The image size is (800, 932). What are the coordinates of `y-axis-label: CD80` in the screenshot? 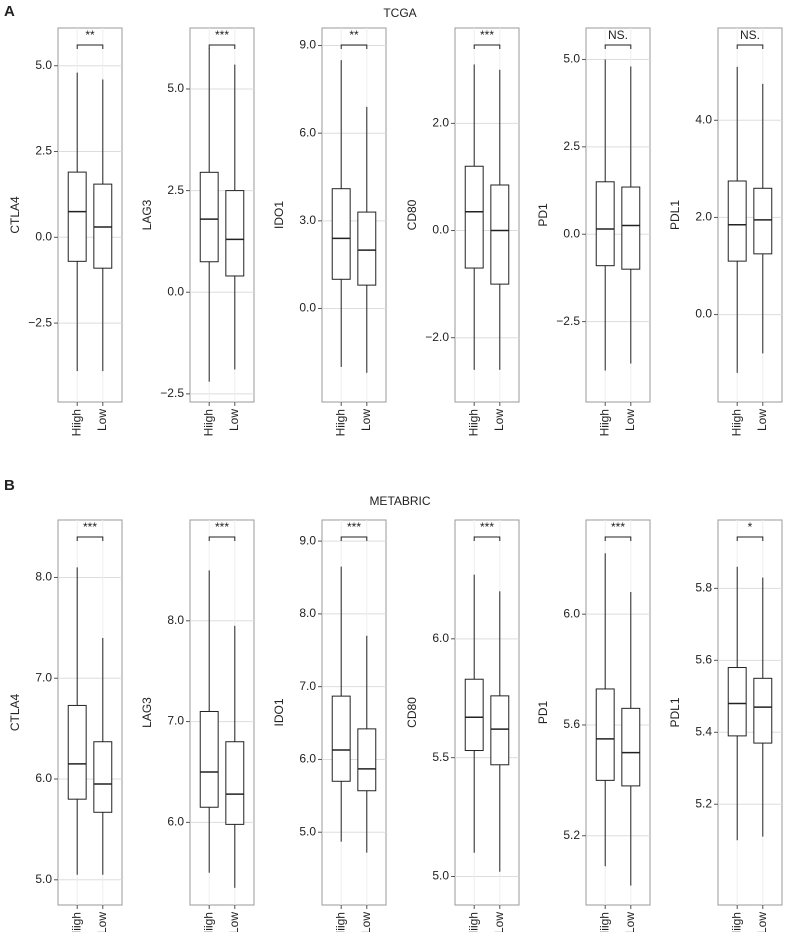 It's located at (412, 712).